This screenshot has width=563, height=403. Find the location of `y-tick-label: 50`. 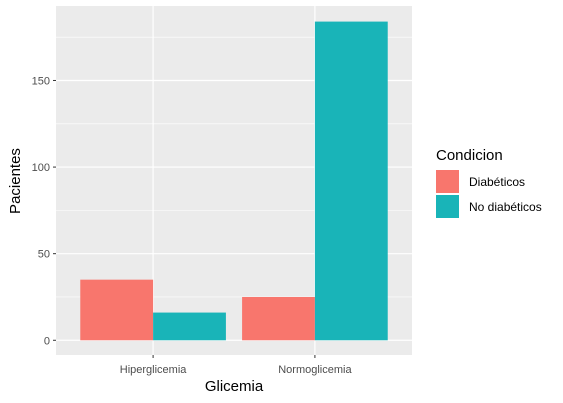

y-tick-label: 50 is located at coordinates (44, 255).